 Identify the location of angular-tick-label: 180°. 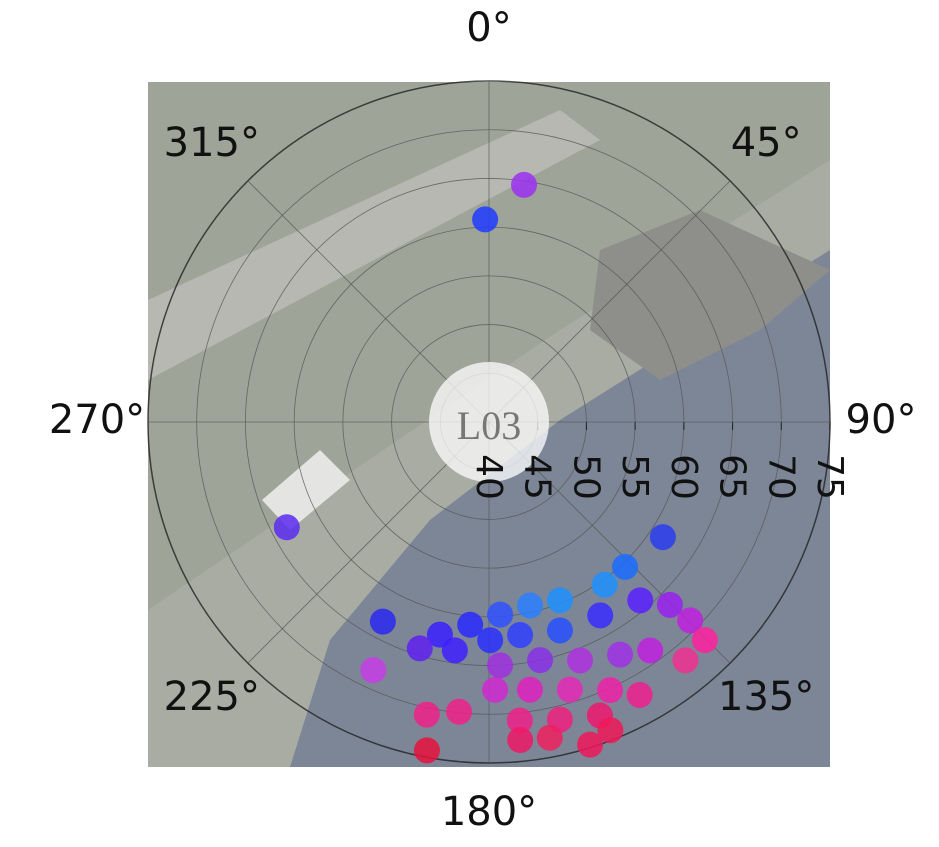
(489, 812).